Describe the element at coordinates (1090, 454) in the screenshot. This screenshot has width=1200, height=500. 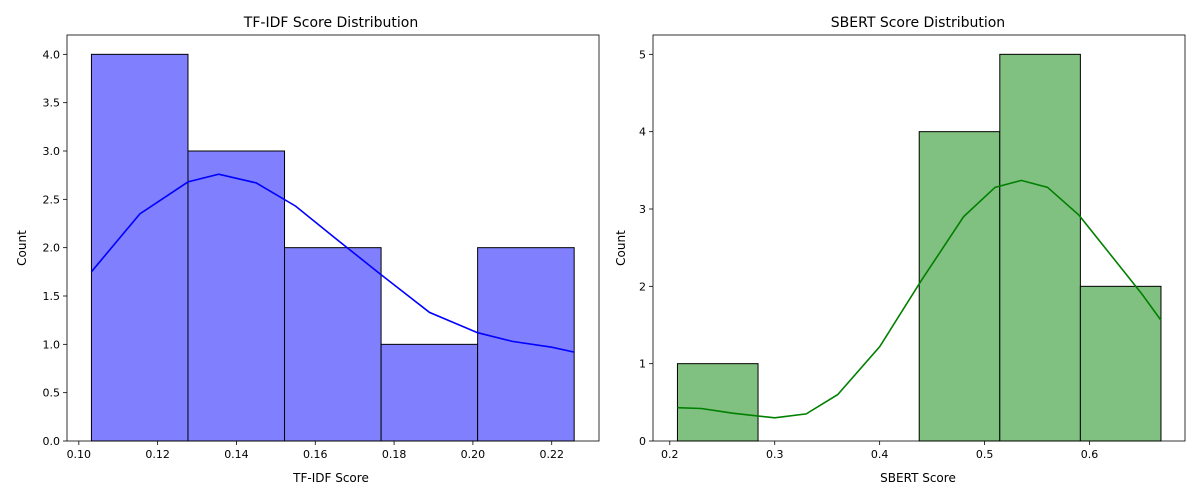
I see `x-tick-label: 0.6` at that location.